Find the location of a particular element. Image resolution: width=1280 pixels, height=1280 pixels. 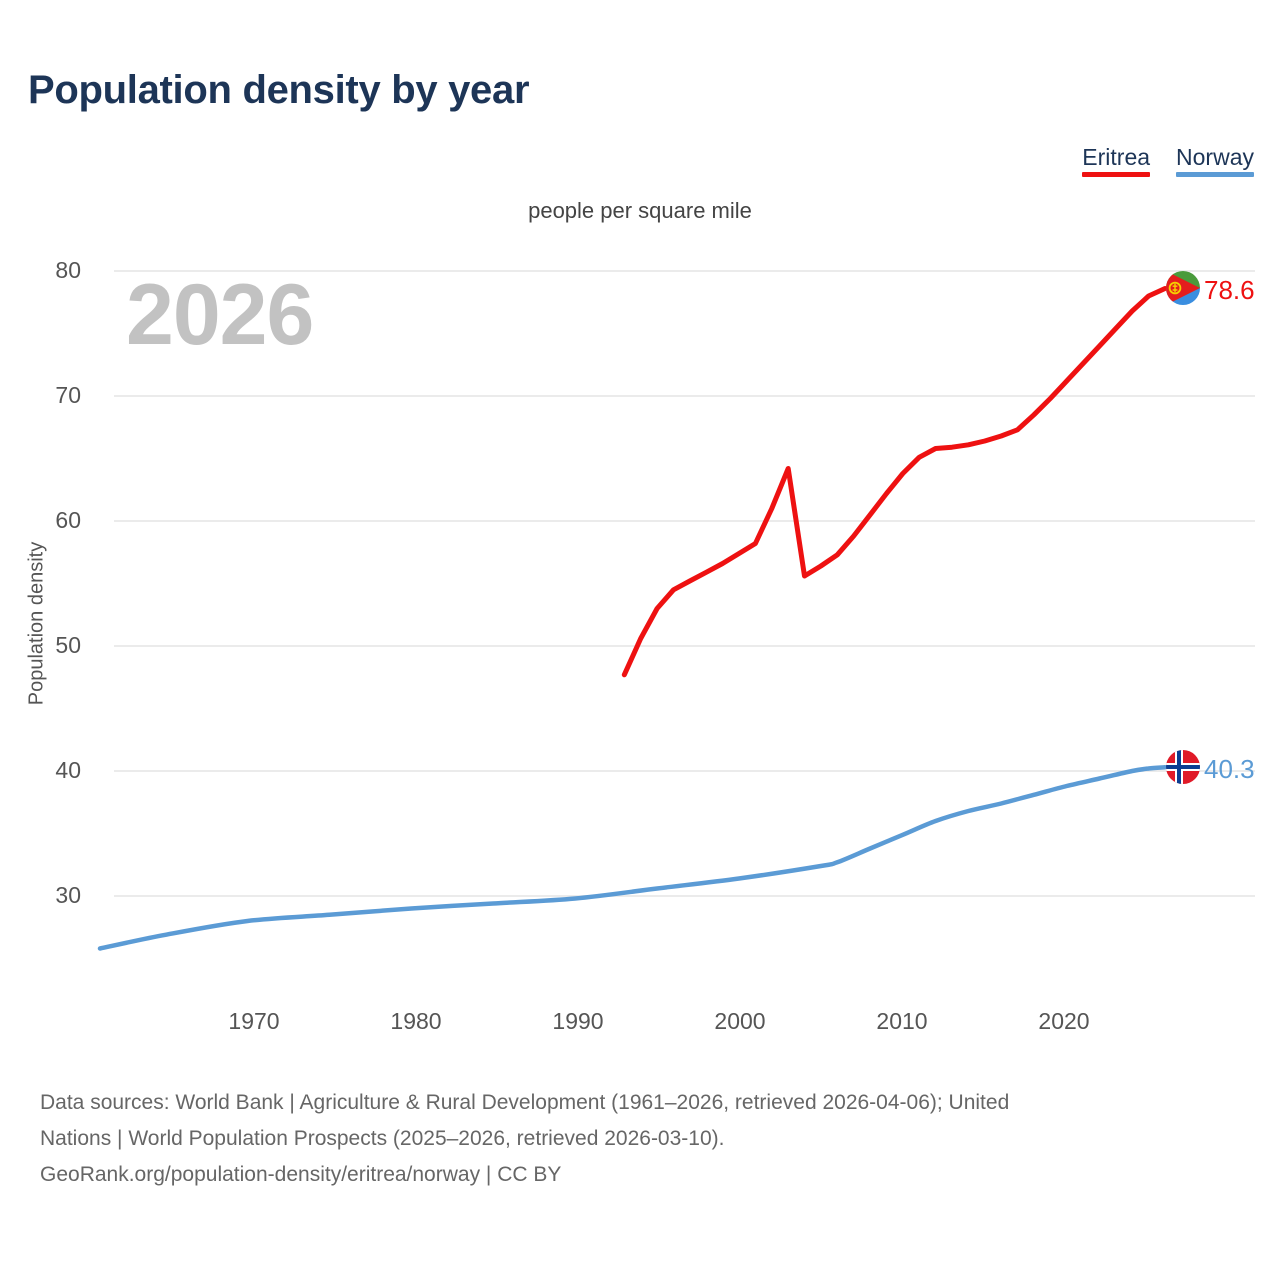

y-tick-label: 60 is located at coordinates (68, 520).